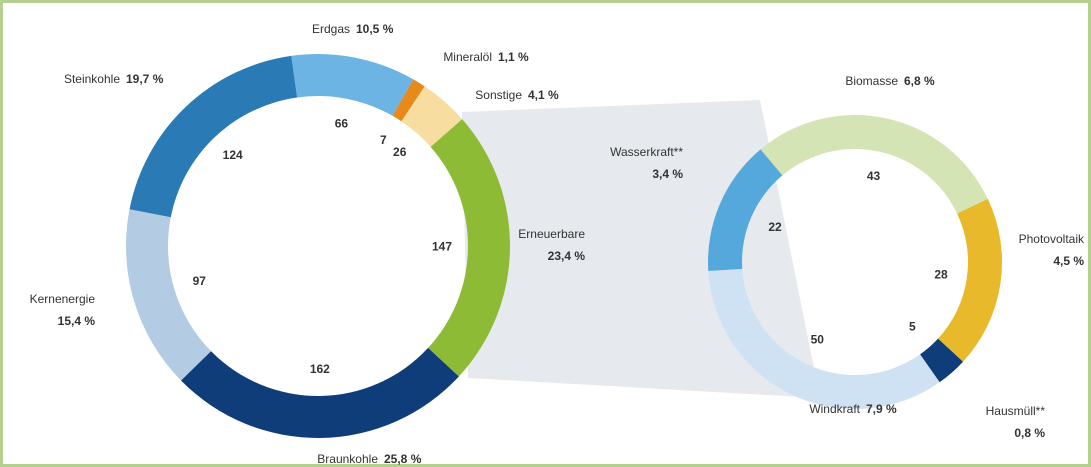 This screenshot has height=467, width=1091. What do you see at coordinates (1016, 411) in the screenshot?
I see `category-label: Hausmüll**` at bounding box center [1016, 411].